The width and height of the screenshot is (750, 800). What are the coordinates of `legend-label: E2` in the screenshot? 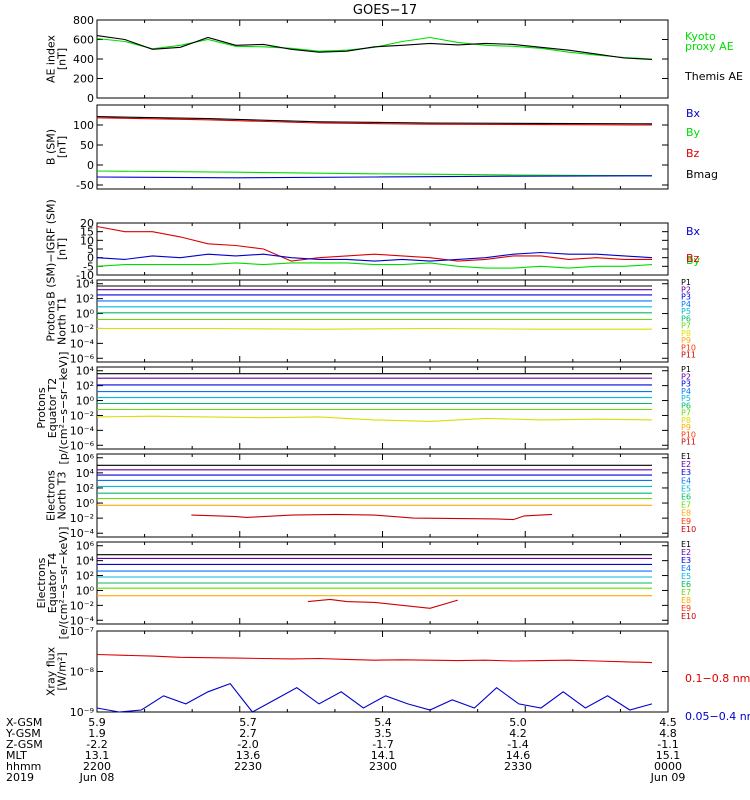 It's located at (686, 464).